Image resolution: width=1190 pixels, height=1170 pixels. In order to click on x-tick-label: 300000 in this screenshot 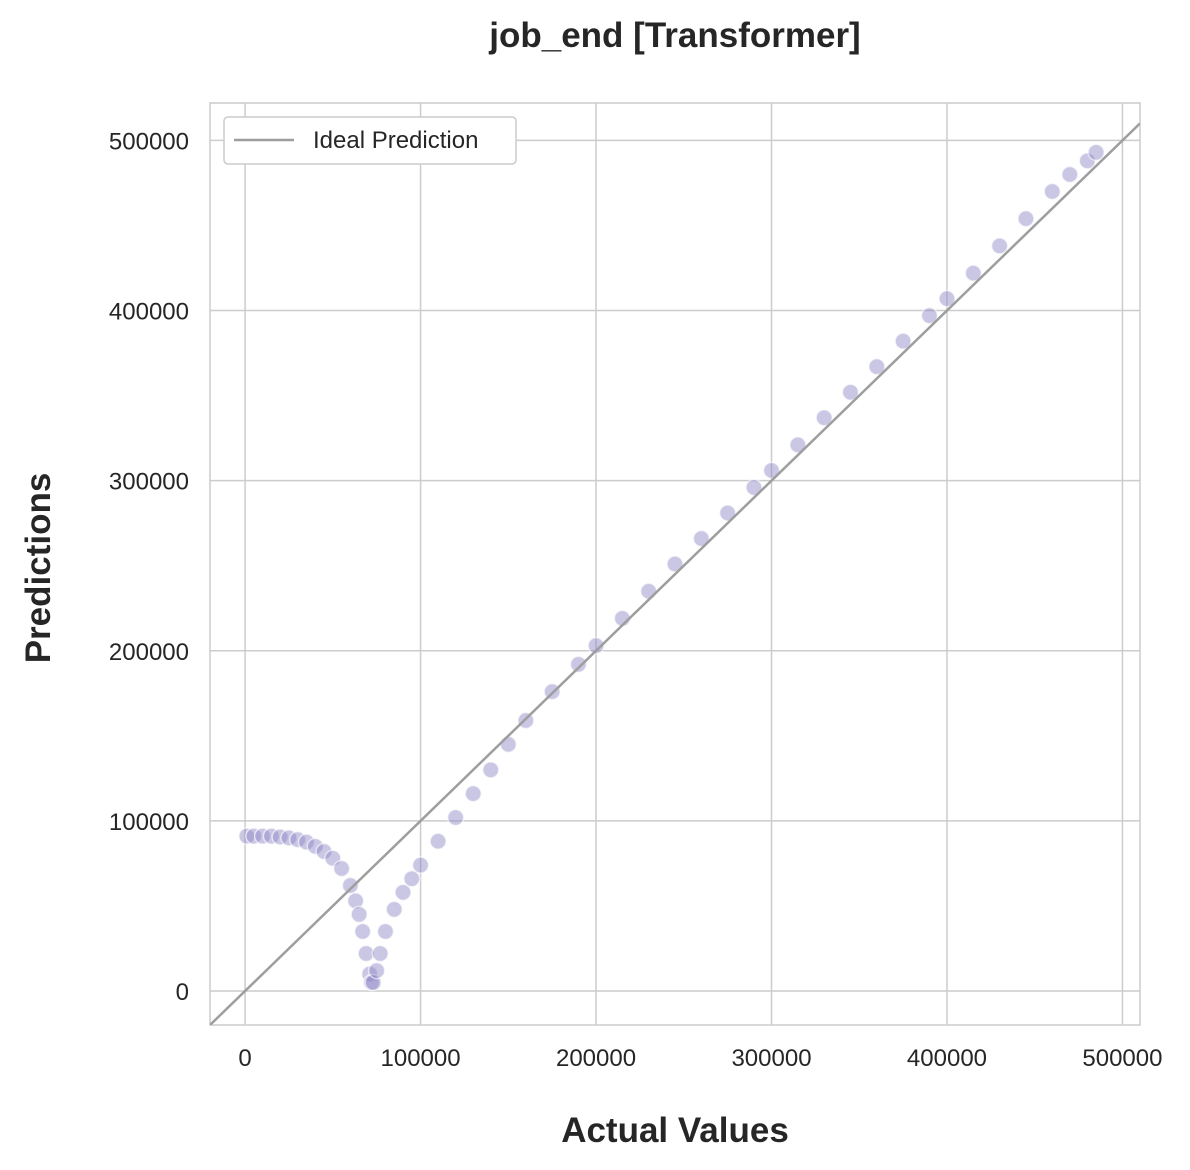, I will do `click(771, 1058)`.